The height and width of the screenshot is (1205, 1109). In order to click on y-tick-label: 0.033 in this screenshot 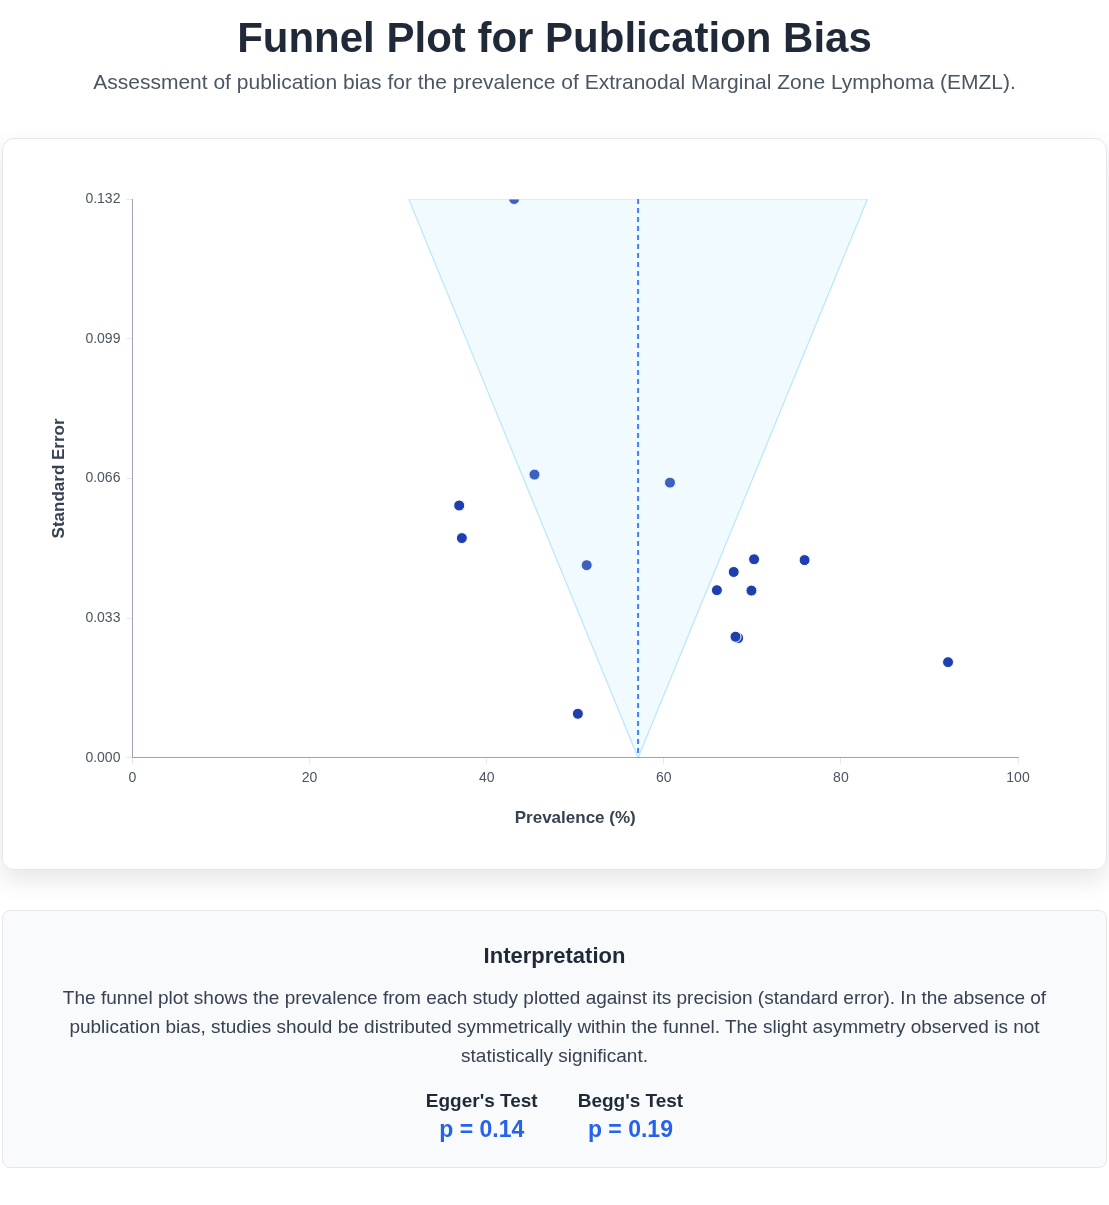, I will do `click(103, 616)`.